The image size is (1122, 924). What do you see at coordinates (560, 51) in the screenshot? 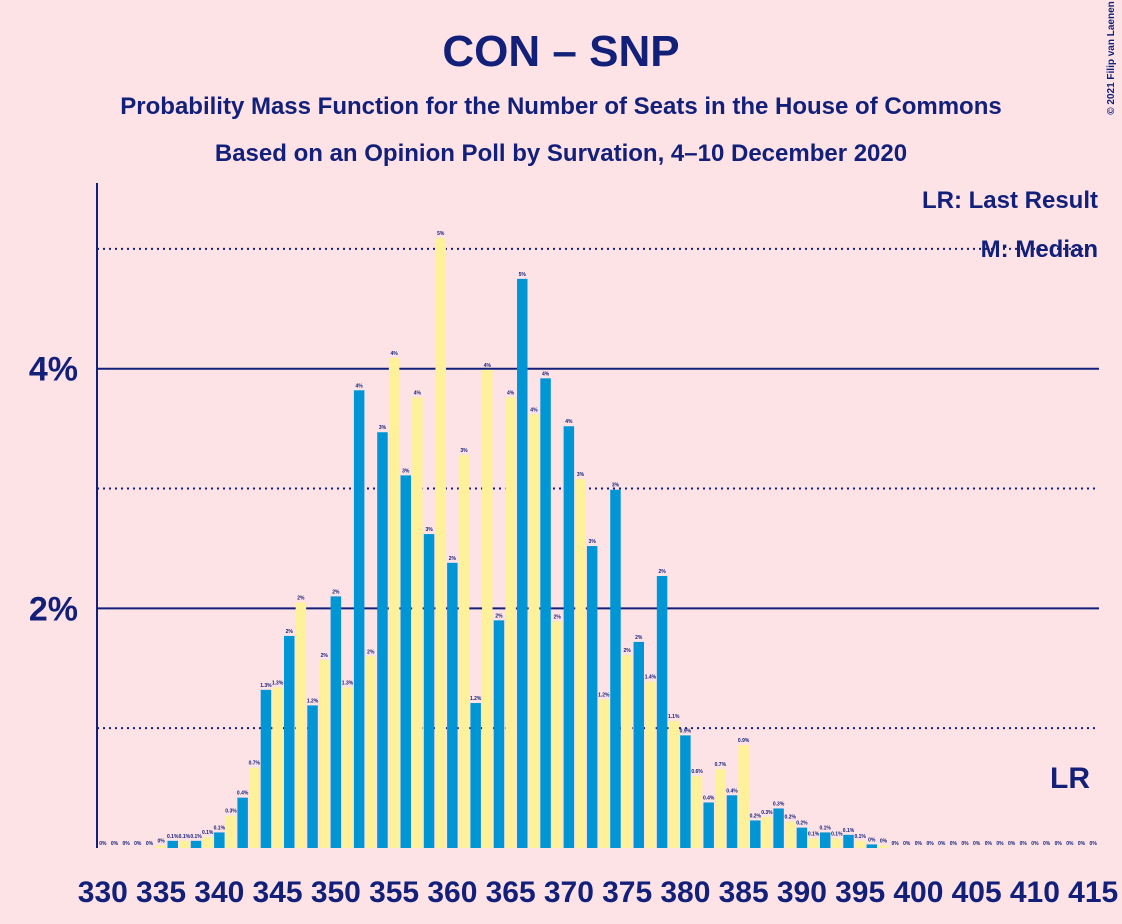
I see `chart-title: CON – SNP` at bounding box center [560, 51].